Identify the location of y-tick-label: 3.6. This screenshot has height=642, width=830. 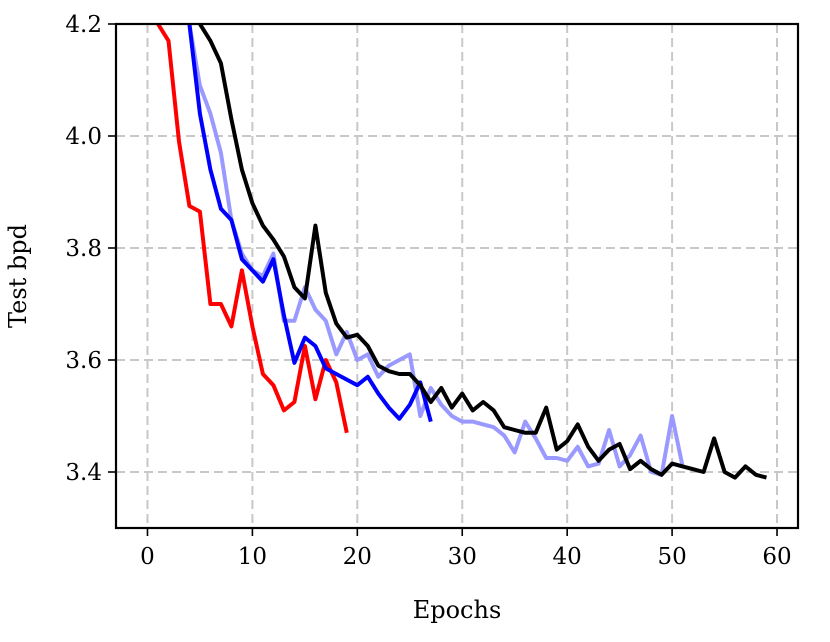
(83, 361).